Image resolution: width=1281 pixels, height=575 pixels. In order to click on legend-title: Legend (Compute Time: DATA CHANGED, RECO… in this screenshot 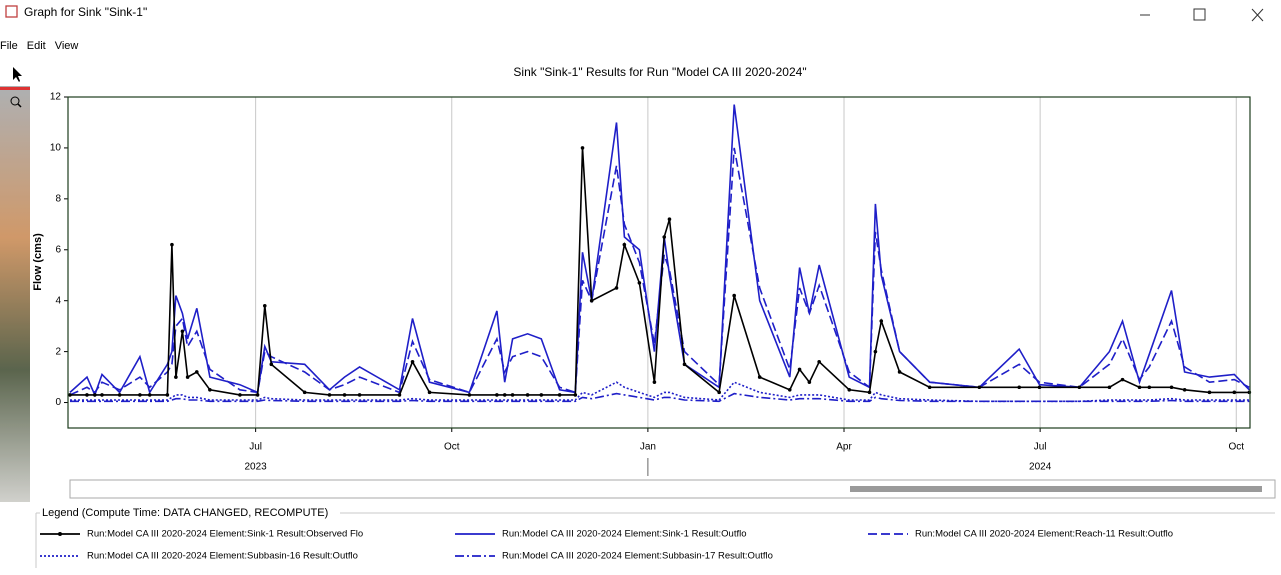, I will do `click(185, 513)`.